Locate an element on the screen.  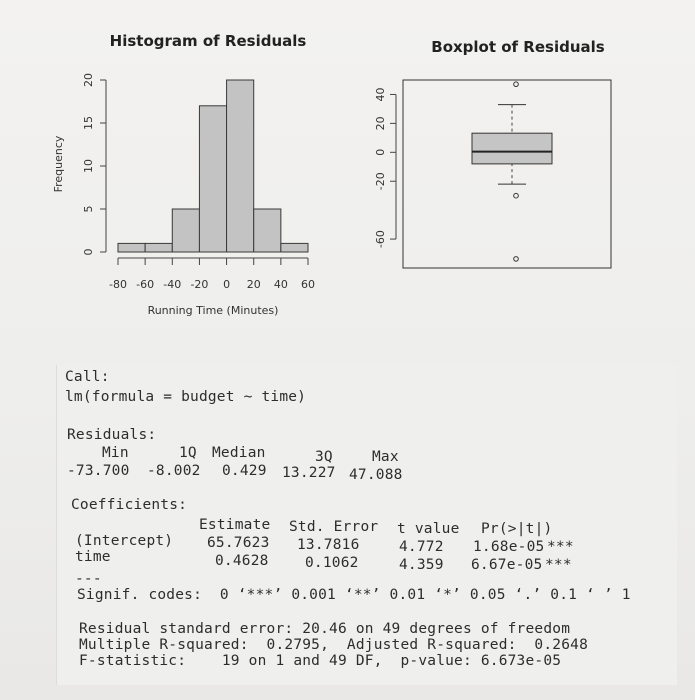
boxplot-y-tick-label: 20 is located at coordinates (380, 123).